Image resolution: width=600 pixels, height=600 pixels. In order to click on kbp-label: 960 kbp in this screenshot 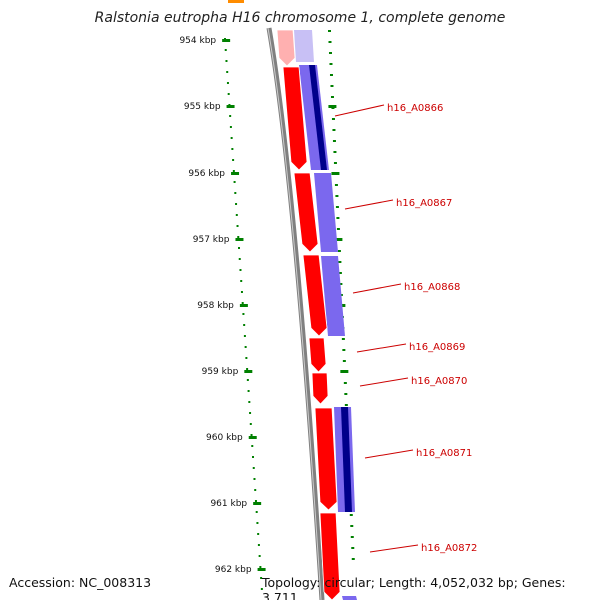, I will do `click(224, 438)`.